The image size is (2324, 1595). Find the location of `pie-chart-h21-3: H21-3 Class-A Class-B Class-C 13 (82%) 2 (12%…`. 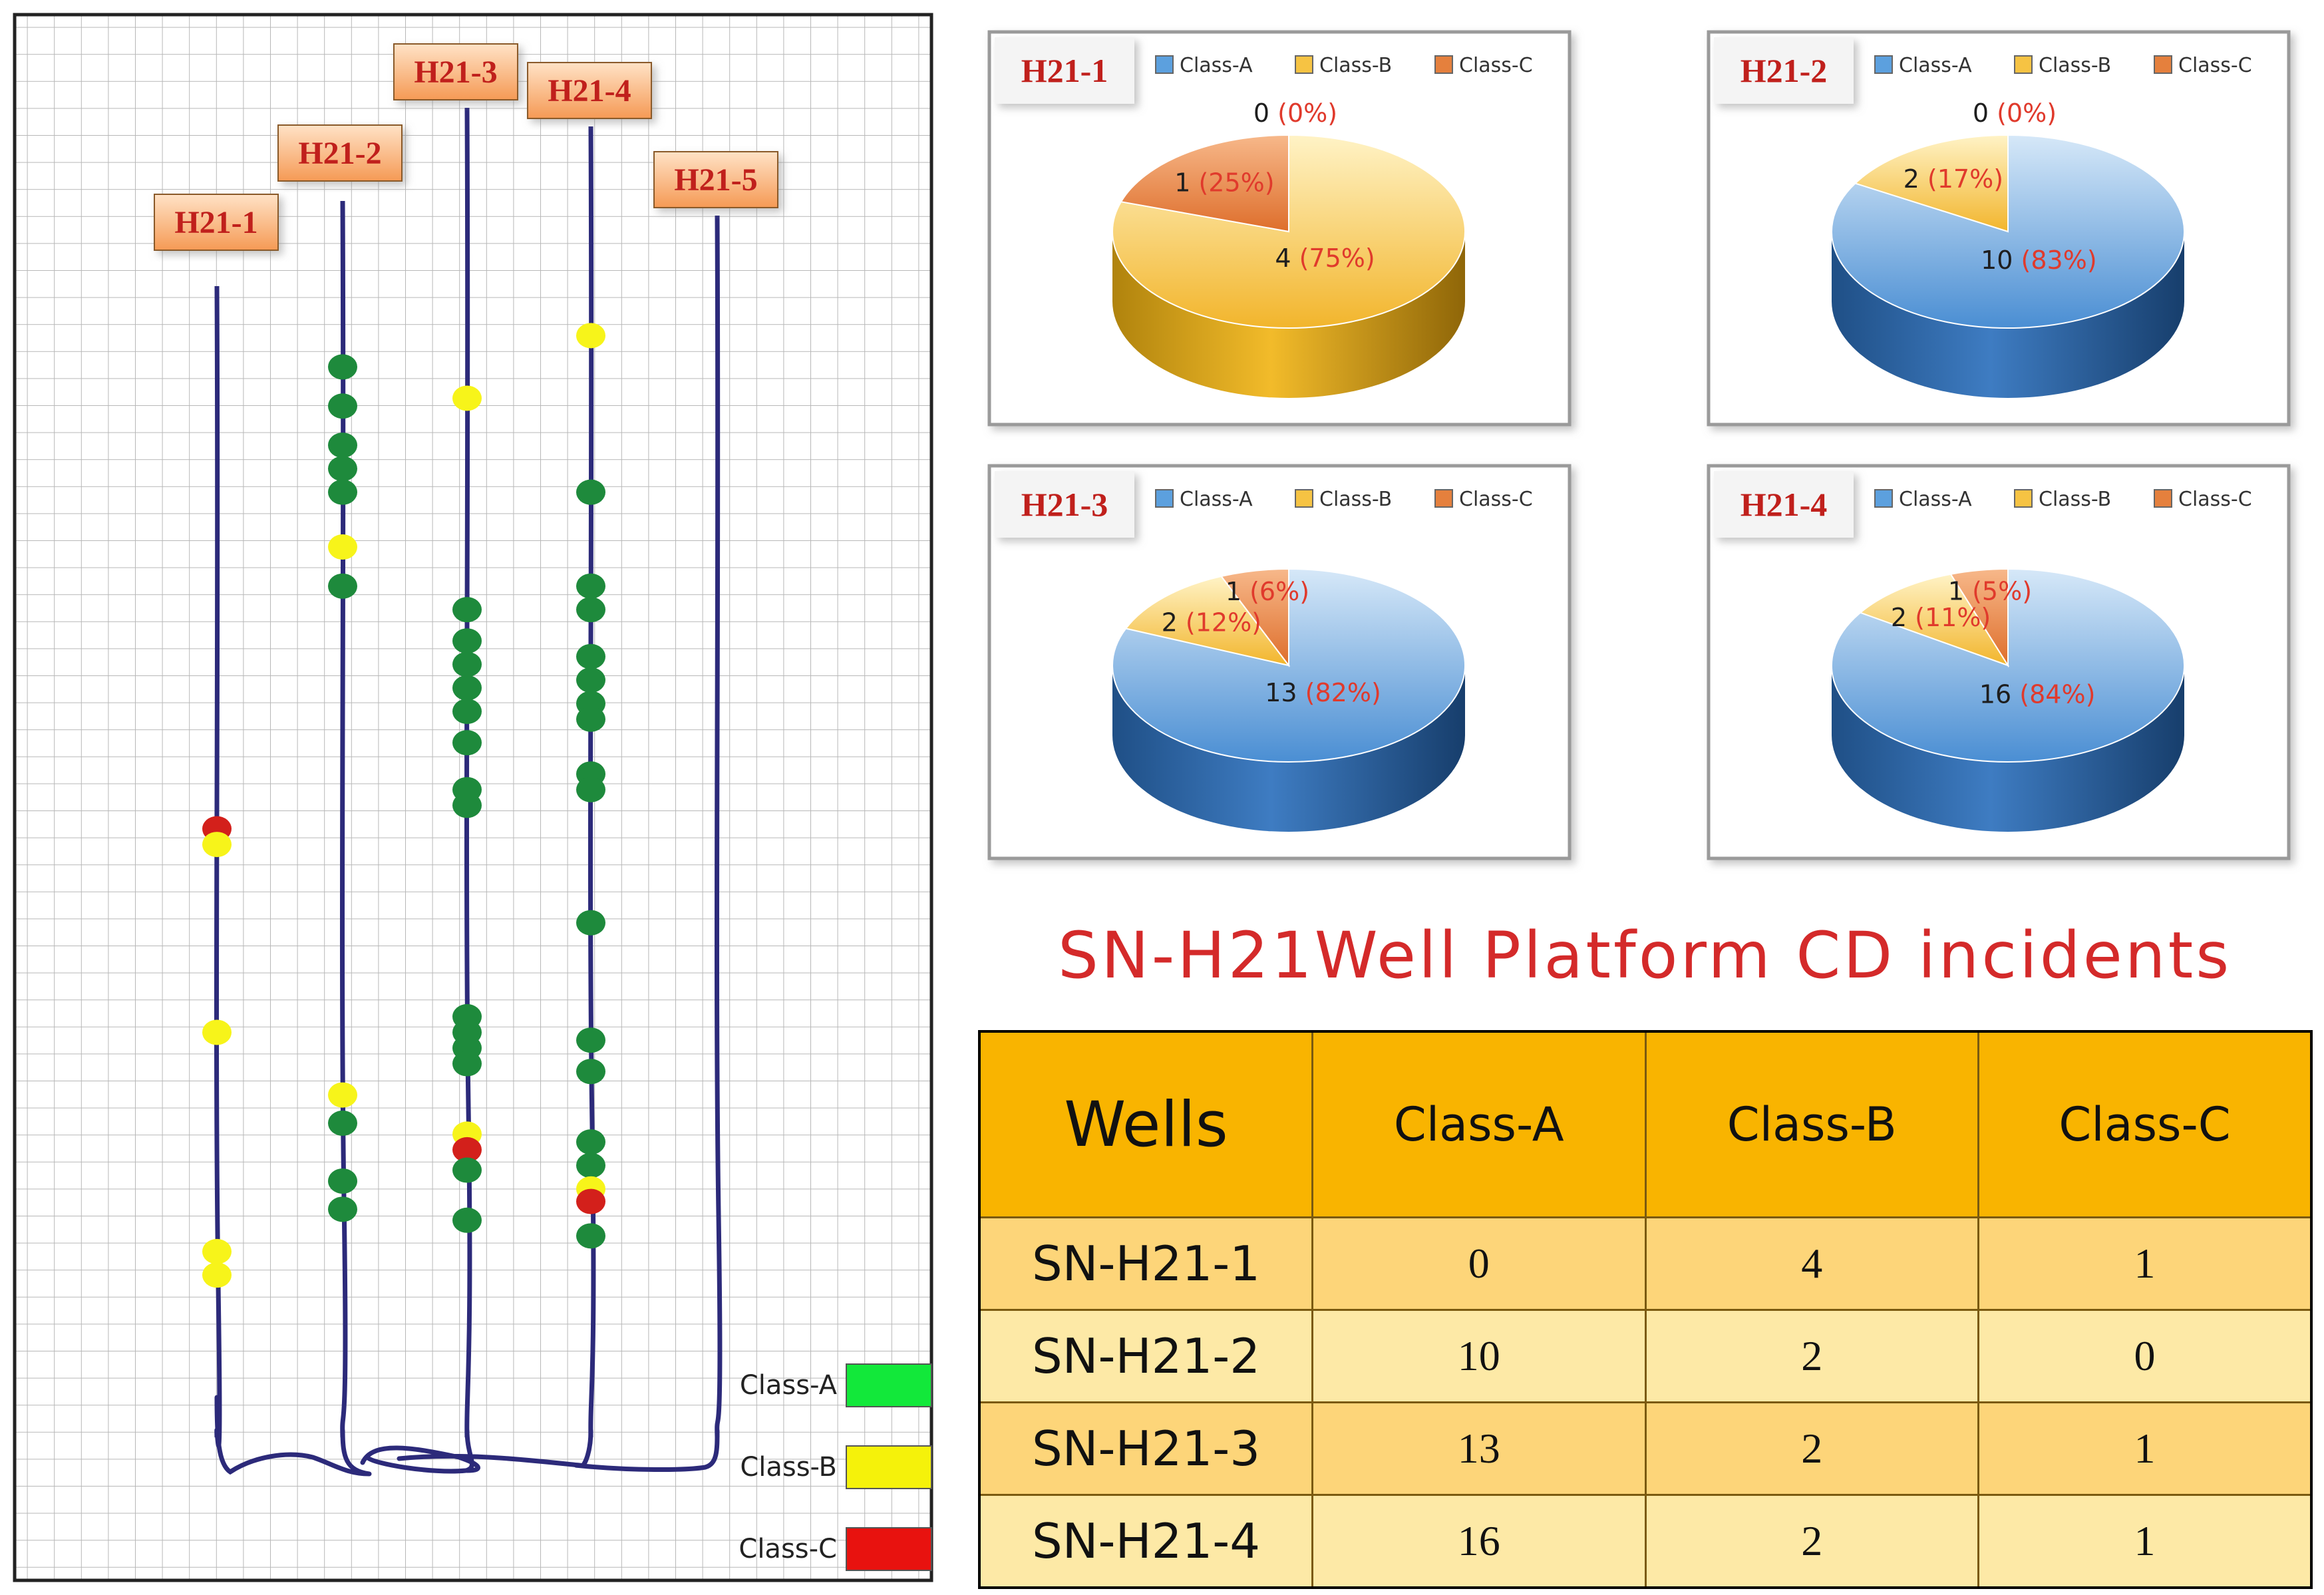

pie-chart-h21-3: H21-3 Class-A Class-B Class-C 13 (82%) 2 (12%… is located at coordinates (1279, 662).